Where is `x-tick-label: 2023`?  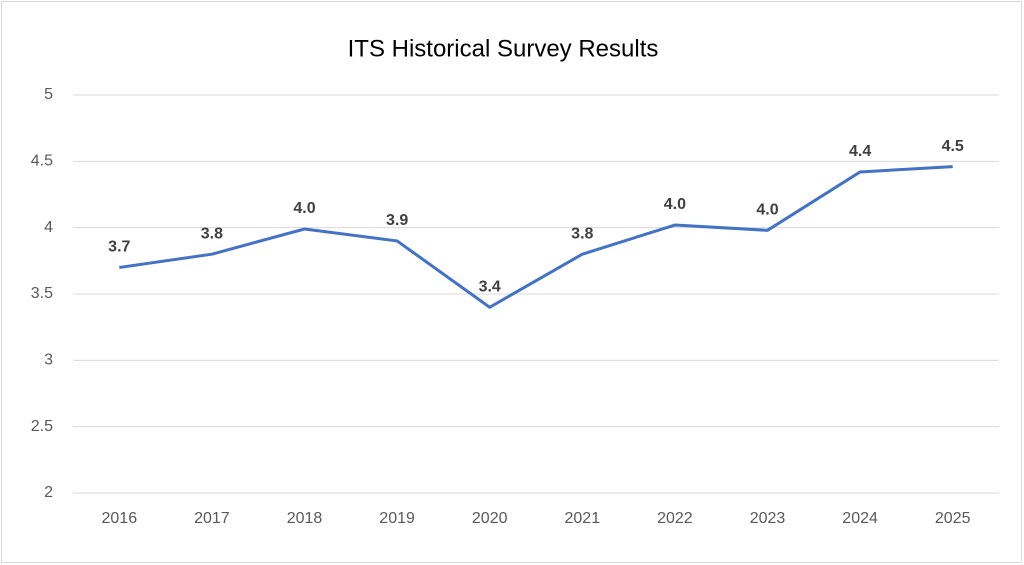 x-tick-label: 2023 is located at coordinates (768, 518).